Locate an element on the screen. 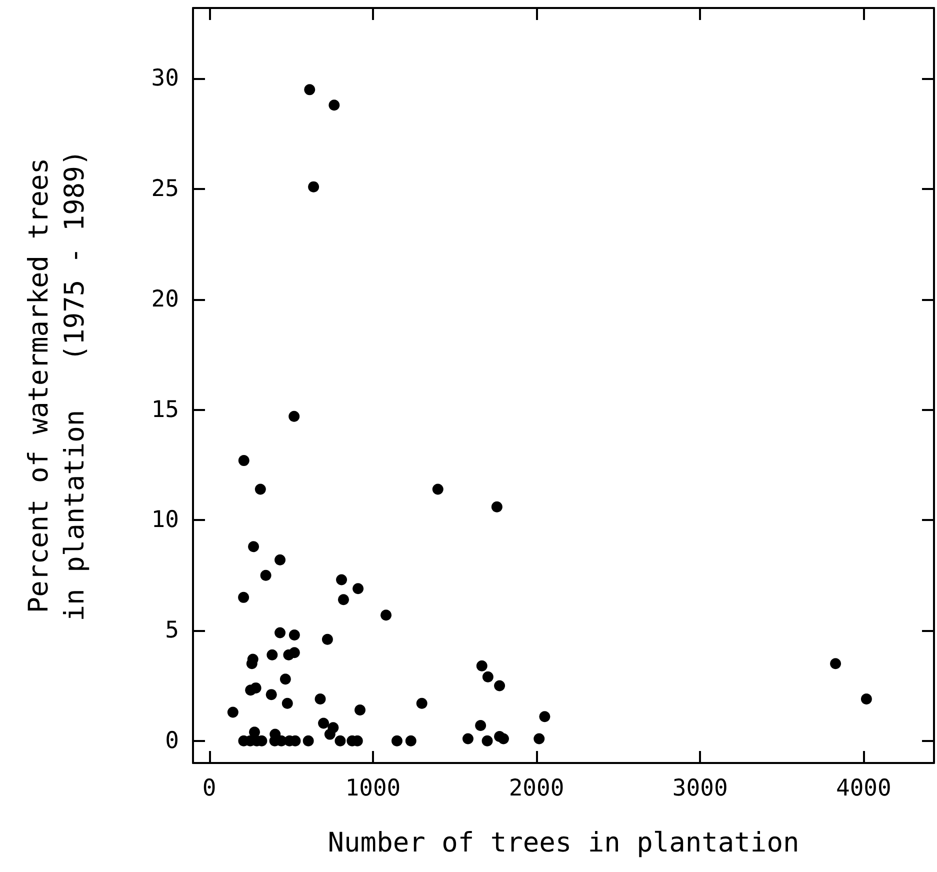 This screenshot has height=872, width=937. x-tick-label: 4000 is located at coordinates (864, 789).